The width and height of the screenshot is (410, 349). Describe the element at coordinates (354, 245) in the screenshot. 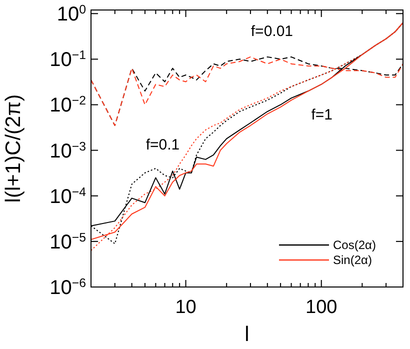

I see `legend-label: Cos(2α)` at that location.